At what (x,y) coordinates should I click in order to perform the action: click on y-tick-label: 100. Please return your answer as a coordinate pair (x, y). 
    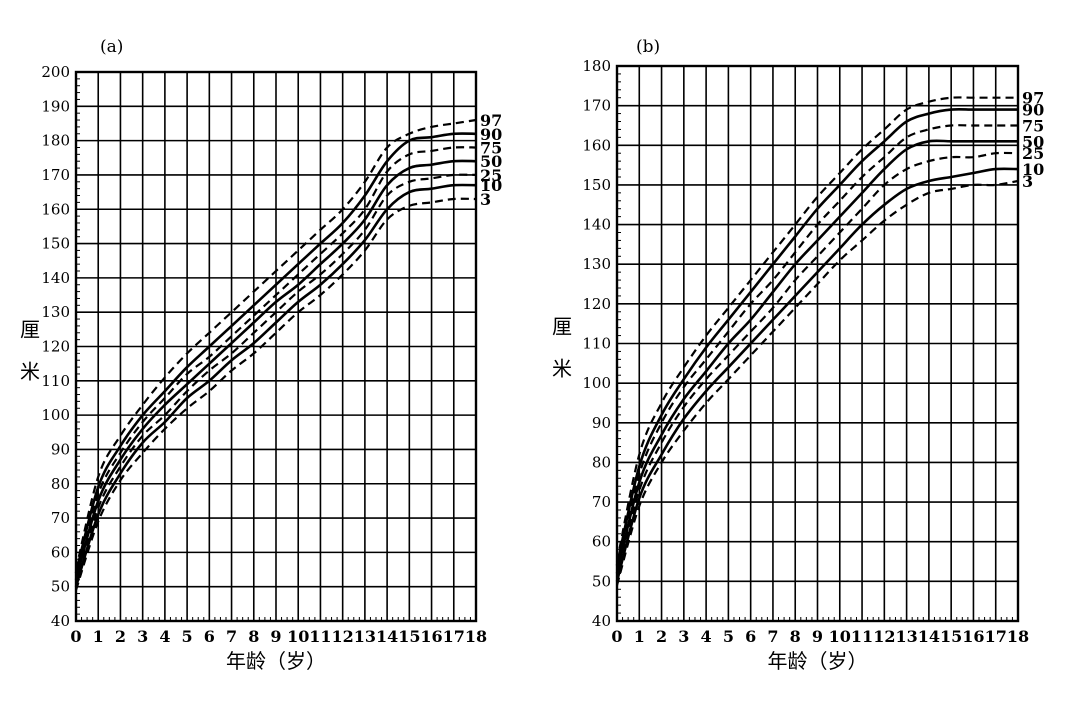
    Looking at the image, I should click on (55, 415).